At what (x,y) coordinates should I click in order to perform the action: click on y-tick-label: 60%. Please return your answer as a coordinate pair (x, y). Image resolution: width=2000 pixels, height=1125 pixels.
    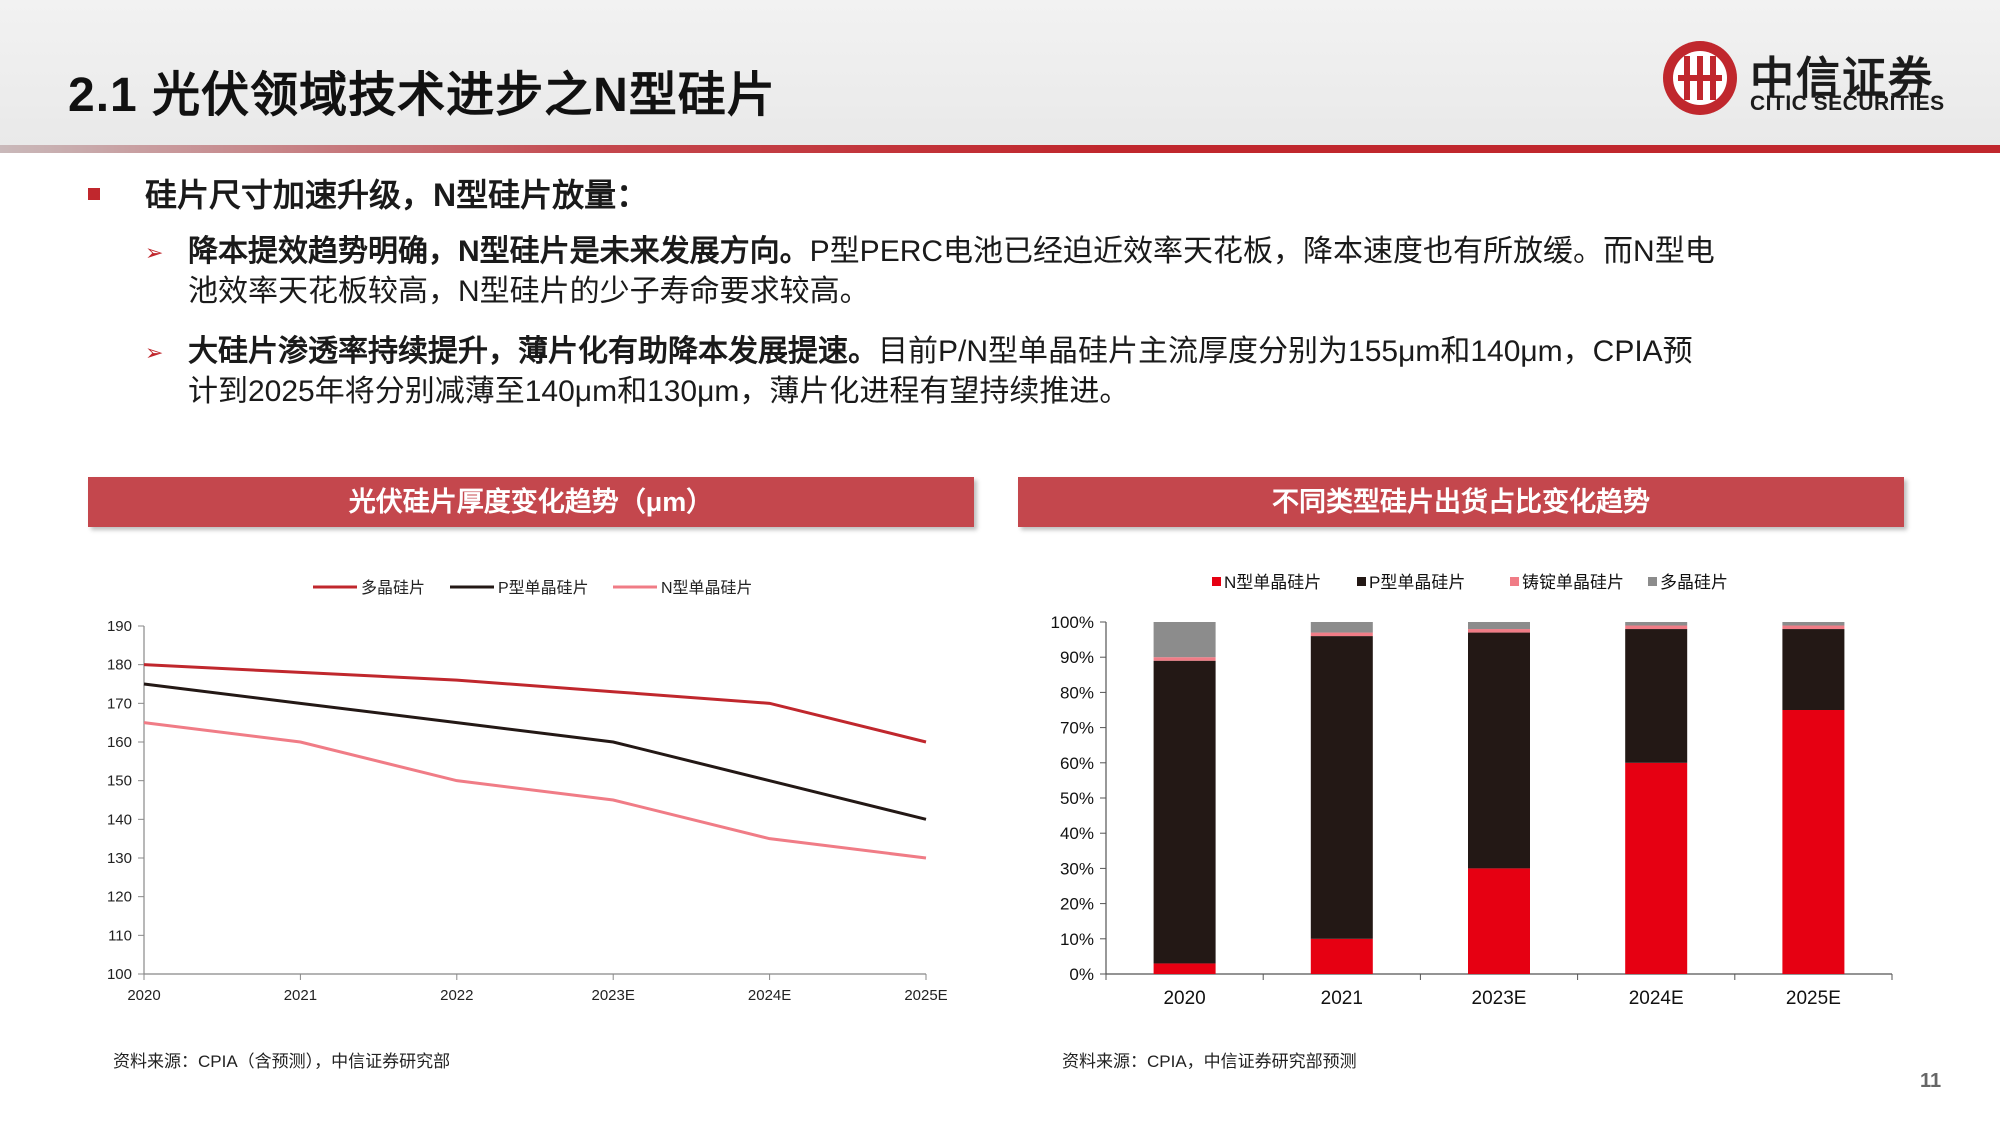
    Looking at the image, I should click on (1077, 763).